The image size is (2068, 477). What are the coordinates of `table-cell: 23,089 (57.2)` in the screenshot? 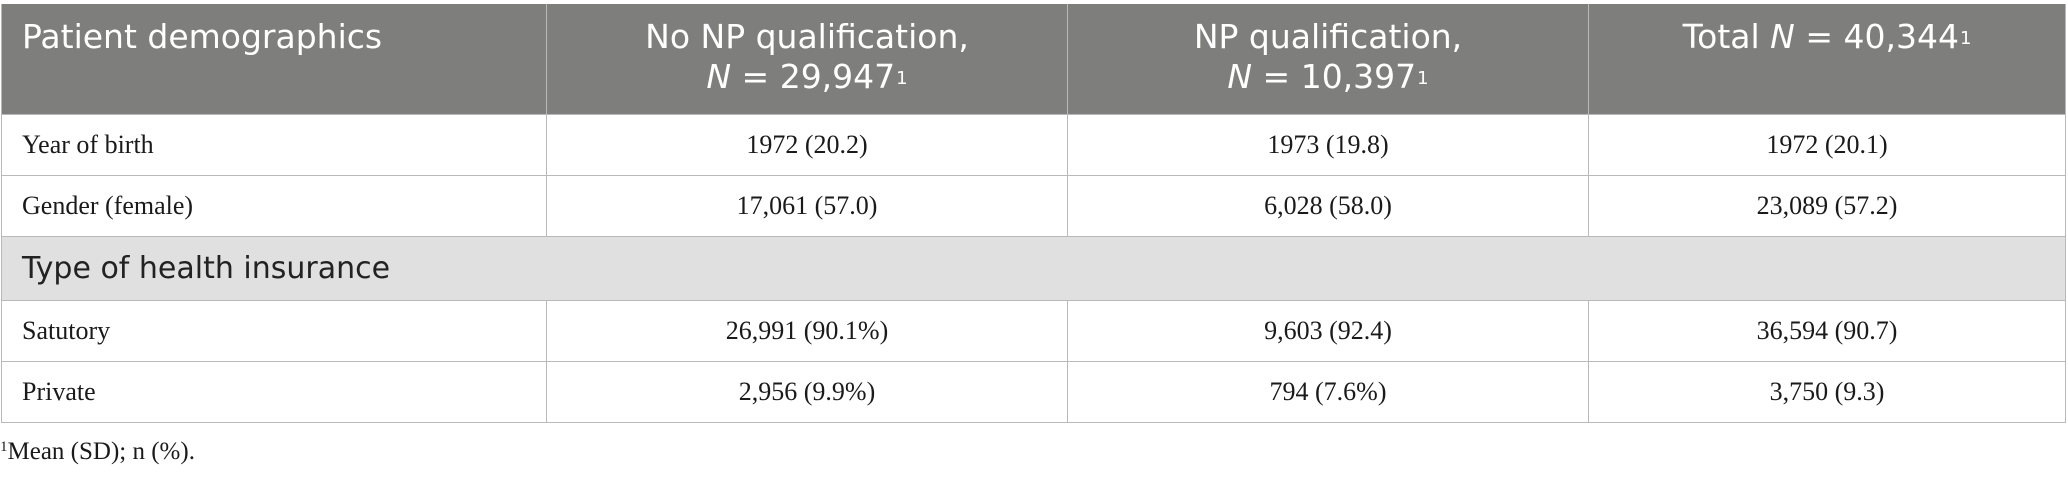 It's located at (1827, 206).